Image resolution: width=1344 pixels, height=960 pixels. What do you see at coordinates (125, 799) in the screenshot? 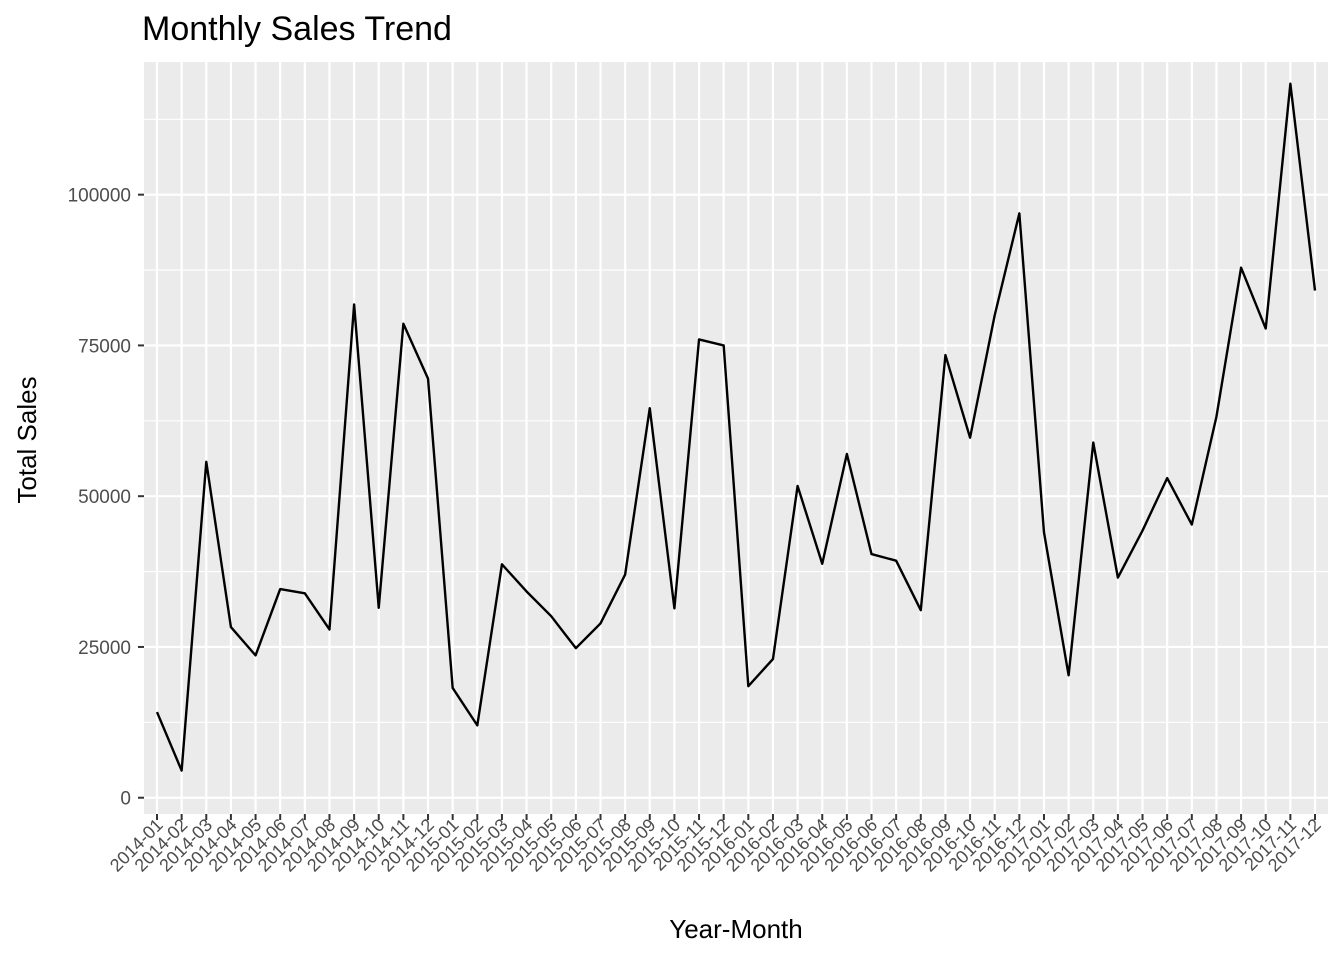
I see `y-tick-label: 0` at bounding box center [125, 799].